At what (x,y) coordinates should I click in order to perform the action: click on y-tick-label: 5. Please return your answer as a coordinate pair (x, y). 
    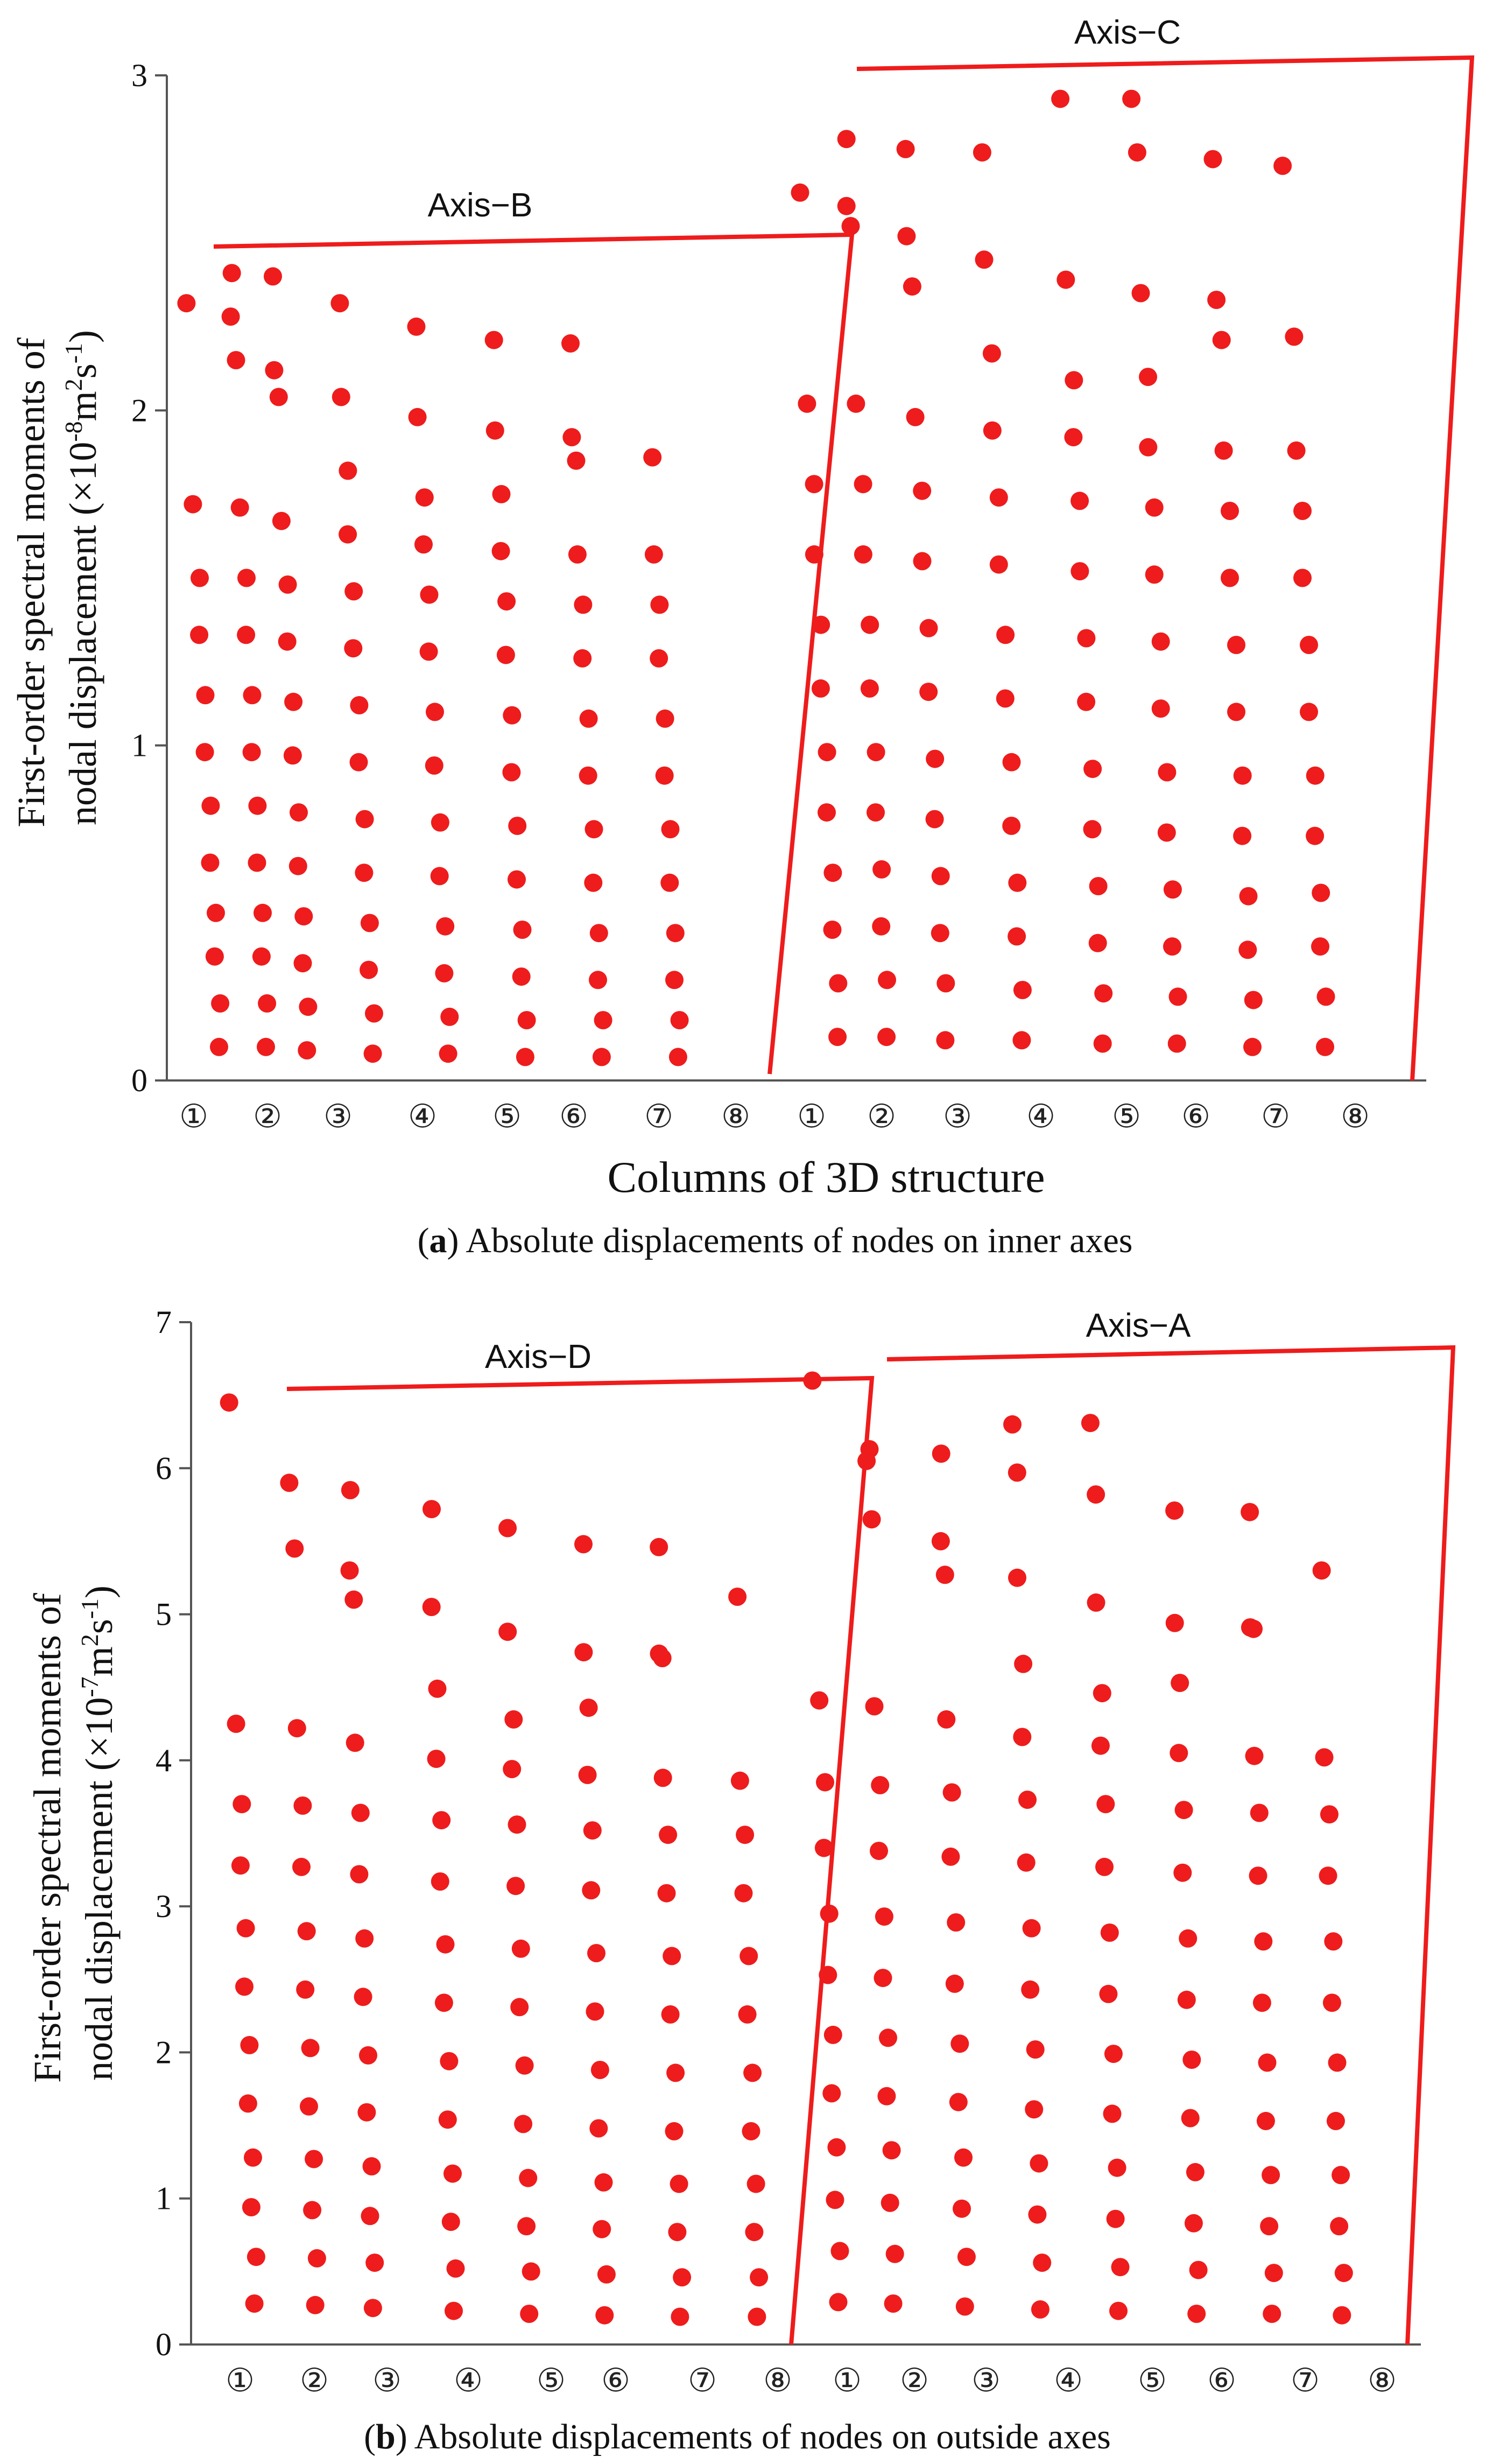
    Looking at the image, I should click on (164, 1614).